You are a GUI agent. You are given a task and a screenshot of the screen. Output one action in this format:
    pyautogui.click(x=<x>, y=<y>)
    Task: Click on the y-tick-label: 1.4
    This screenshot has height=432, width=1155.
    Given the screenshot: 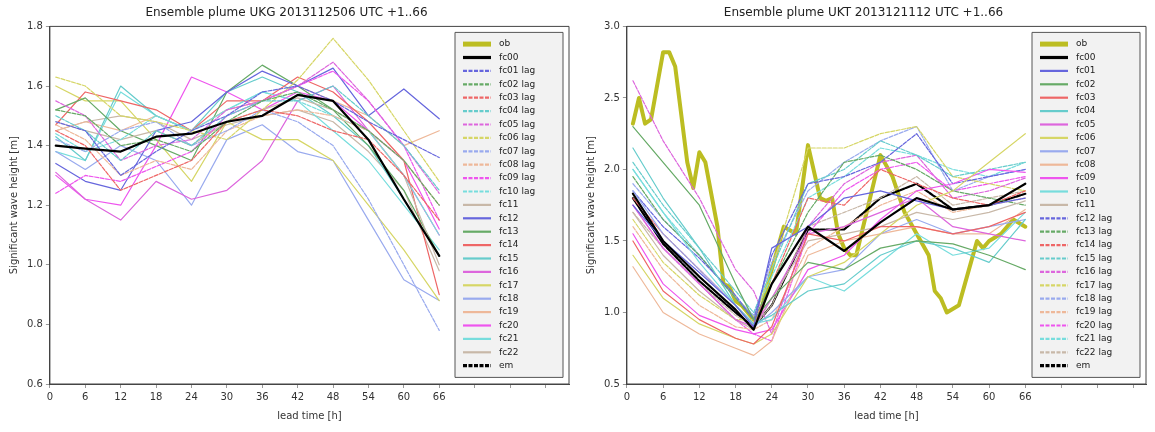 What is the action you would take?
    pyautogui.click(x=35, y=145)
    